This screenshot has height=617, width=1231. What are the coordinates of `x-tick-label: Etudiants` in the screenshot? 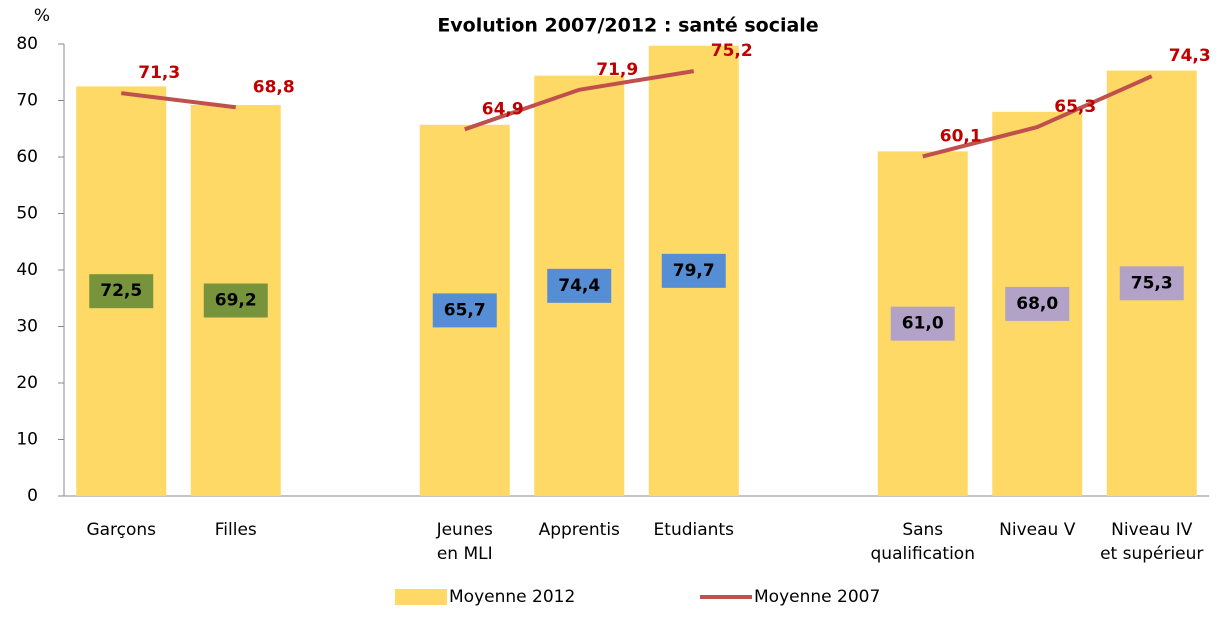 It's located at (694, 530).